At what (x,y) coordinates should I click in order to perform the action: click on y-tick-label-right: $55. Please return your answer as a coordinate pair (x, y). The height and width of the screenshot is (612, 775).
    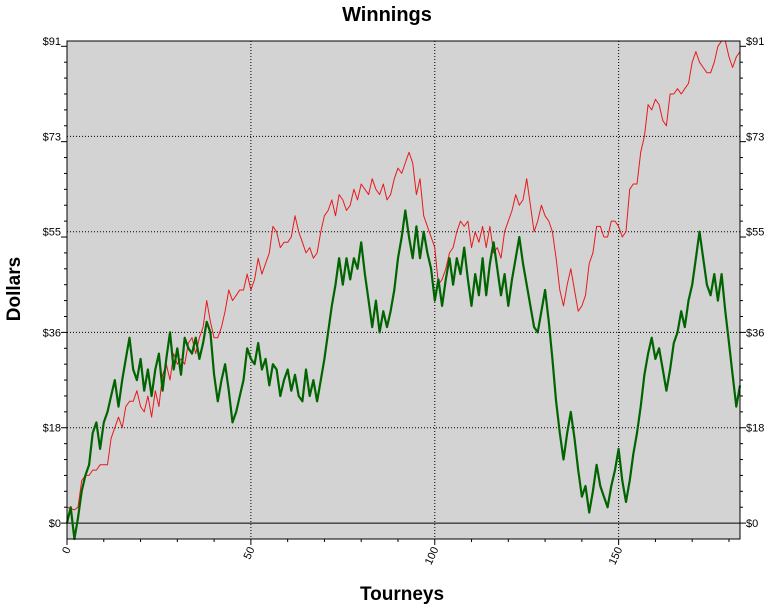
    Looking at the image, I should click on (755, 233).